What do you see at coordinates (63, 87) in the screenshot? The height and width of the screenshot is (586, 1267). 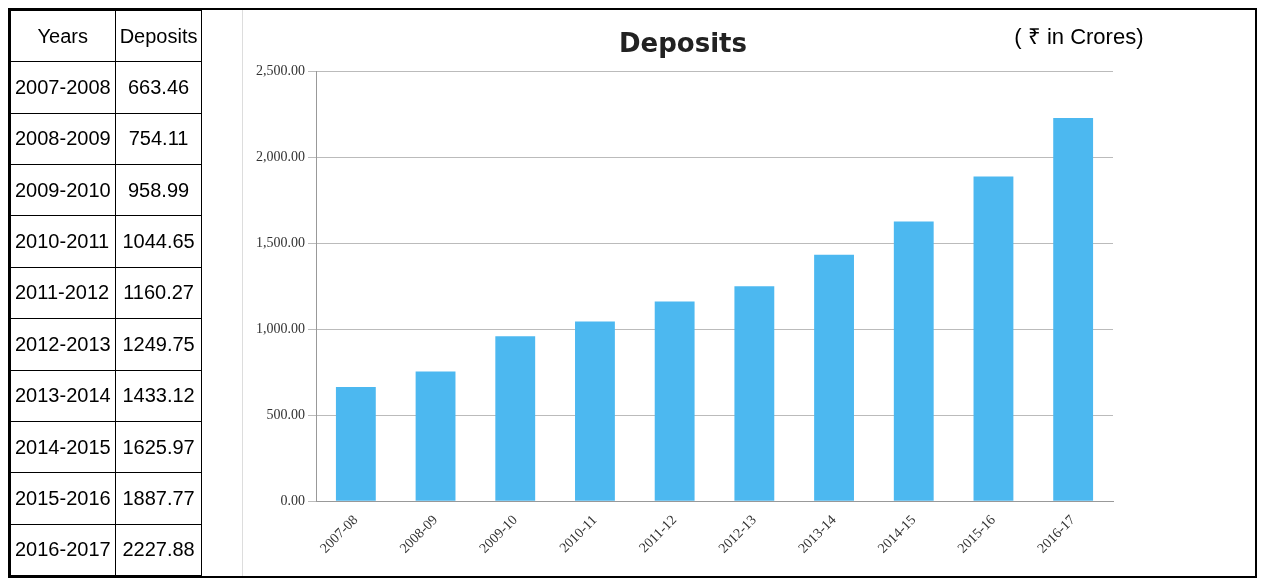 I see `text: 2007-2008` at bounding box center [63, 87].